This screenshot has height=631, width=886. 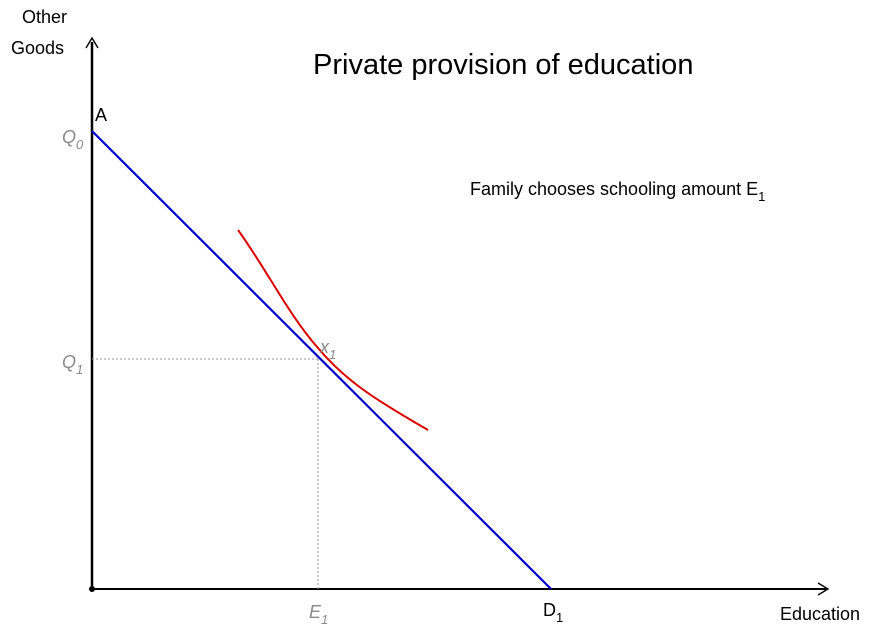 I want to click on e1-label: E1, so click(x=318, y=614).